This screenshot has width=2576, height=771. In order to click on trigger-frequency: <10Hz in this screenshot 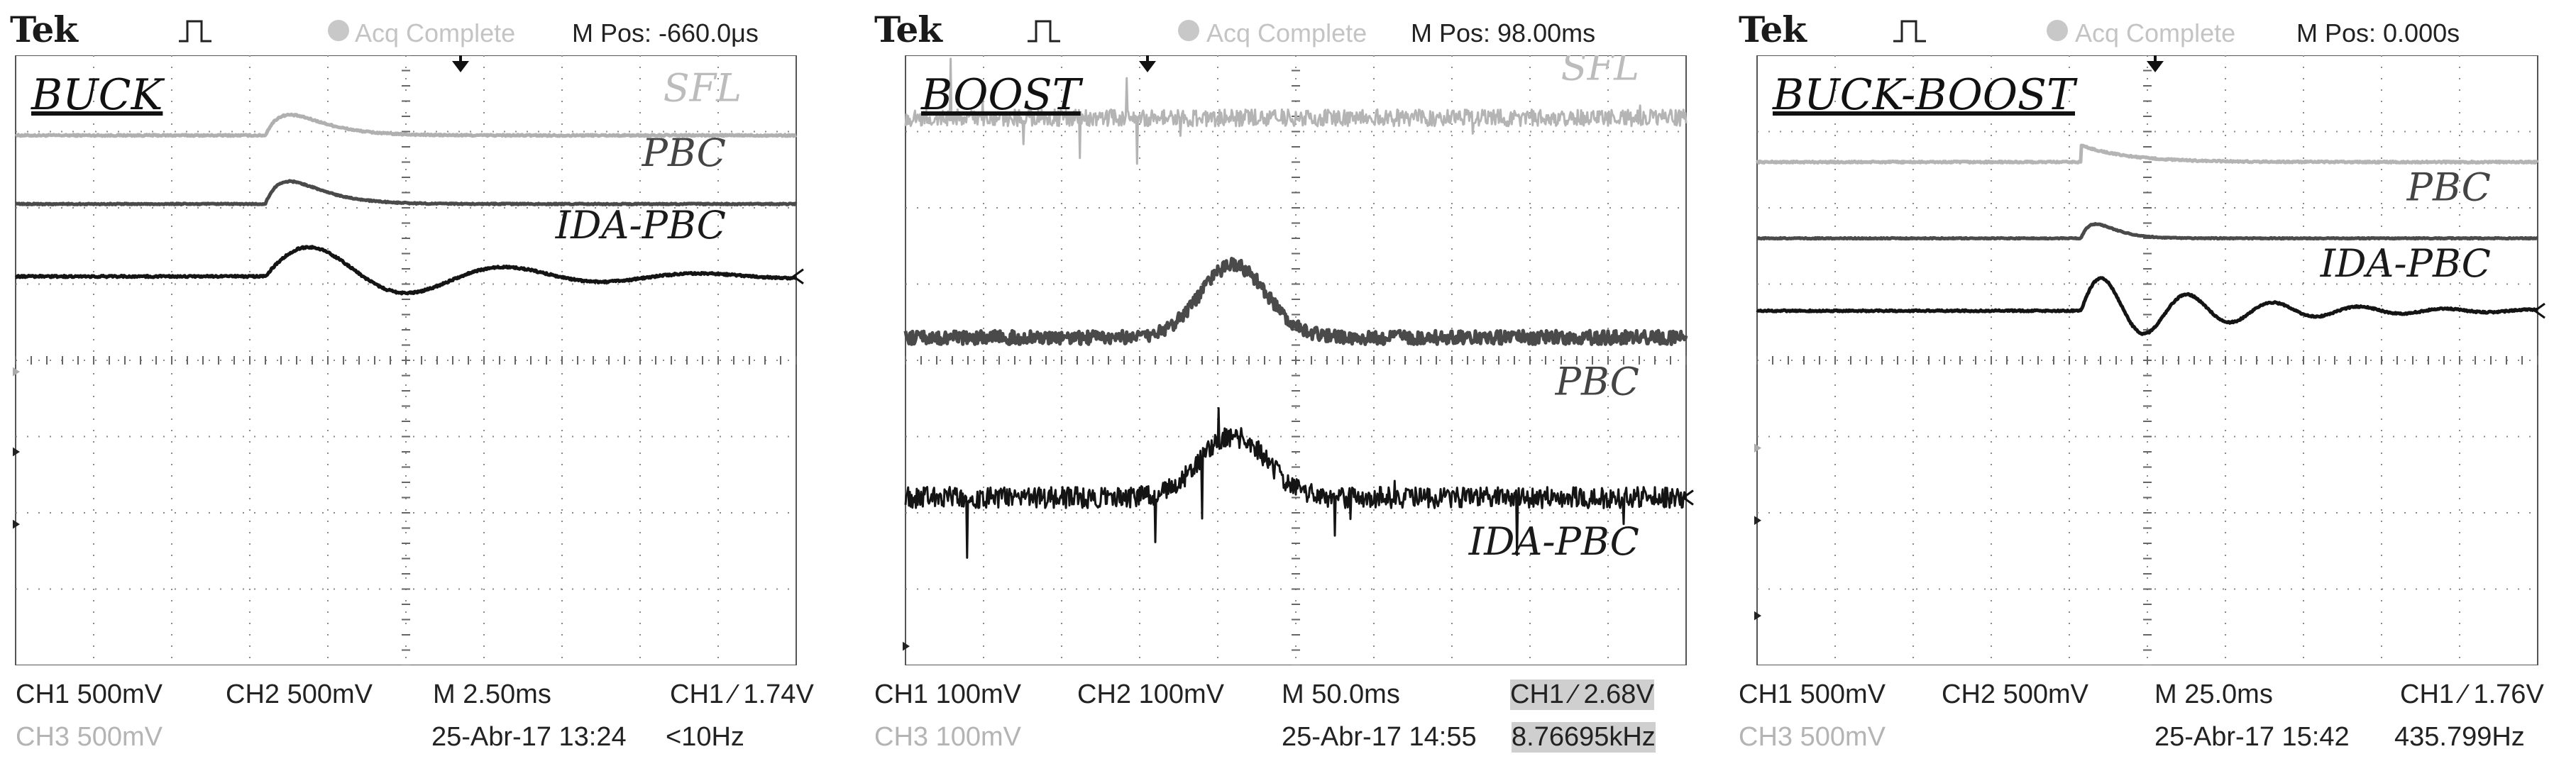, I will do `click(705, 737)`.